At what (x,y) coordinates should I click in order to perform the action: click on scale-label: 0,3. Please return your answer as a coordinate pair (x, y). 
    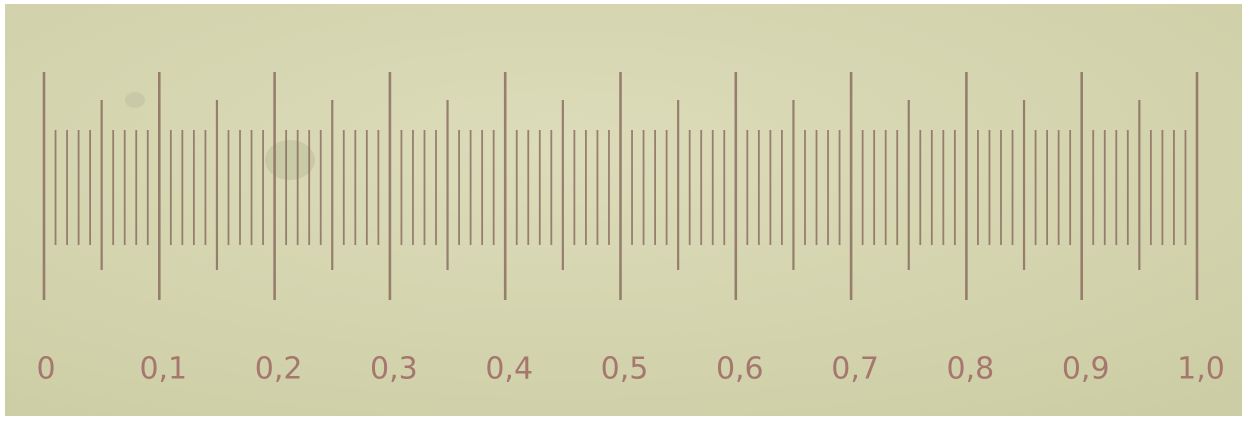
    Looking at the image, I should click on (394, 369).